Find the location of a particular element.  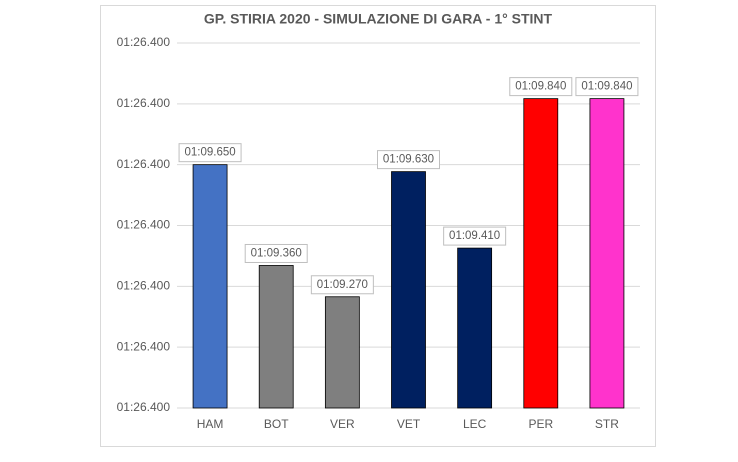

value-label: 01:09.630 is located at coordinates (408, 160).